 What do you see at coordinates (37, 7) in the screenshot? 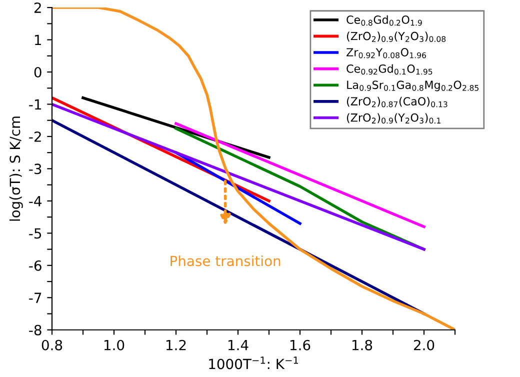
I see `y-tick-label: 2` at bounding box center [37, 7].